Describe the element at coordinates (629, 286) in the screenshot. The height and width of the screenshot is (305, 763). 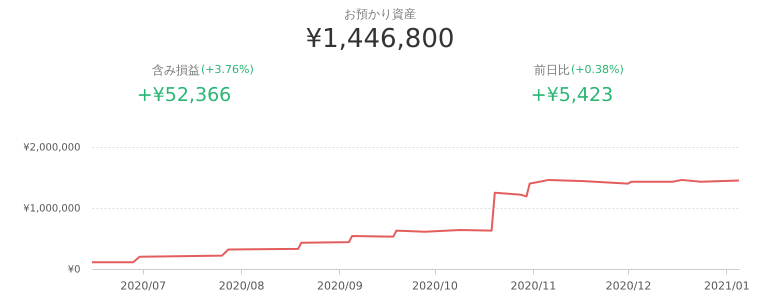
I see `x-tick-label: 2020/12` at that location.